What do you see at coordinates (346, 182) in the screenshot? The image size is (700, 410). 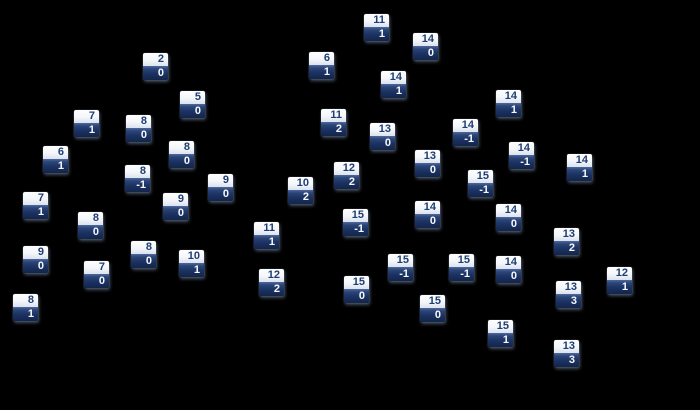 I see `low-value: 2` at bounding box center [346, 182].